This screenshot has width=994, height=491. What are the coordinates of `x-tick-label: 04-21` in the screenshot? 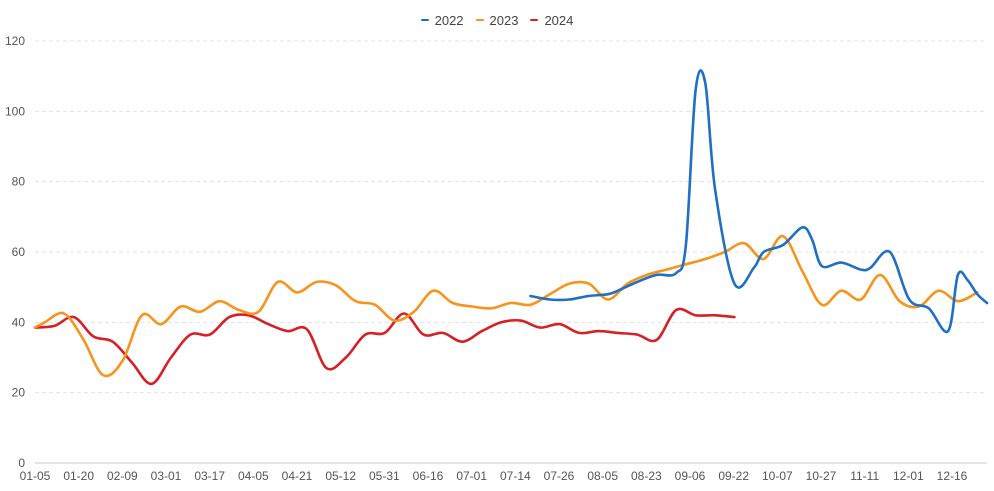 It's located at (297, 476).